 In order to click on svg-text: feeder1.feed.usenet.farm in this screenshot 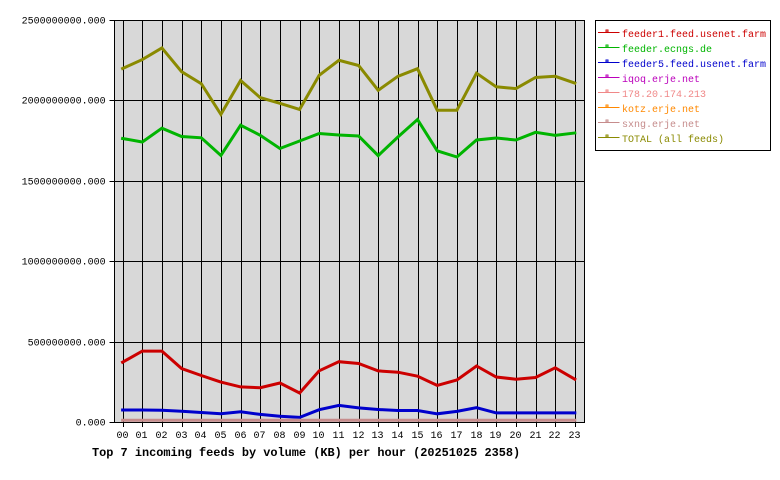, I will do `click(694, 35)`.